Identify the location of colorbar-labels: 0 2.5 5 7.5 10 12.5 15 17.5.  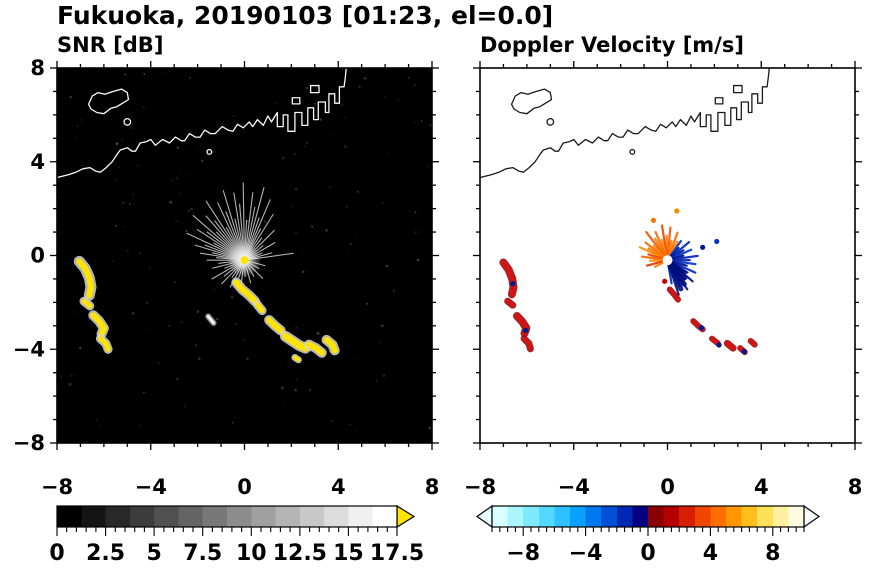
(236, 553).